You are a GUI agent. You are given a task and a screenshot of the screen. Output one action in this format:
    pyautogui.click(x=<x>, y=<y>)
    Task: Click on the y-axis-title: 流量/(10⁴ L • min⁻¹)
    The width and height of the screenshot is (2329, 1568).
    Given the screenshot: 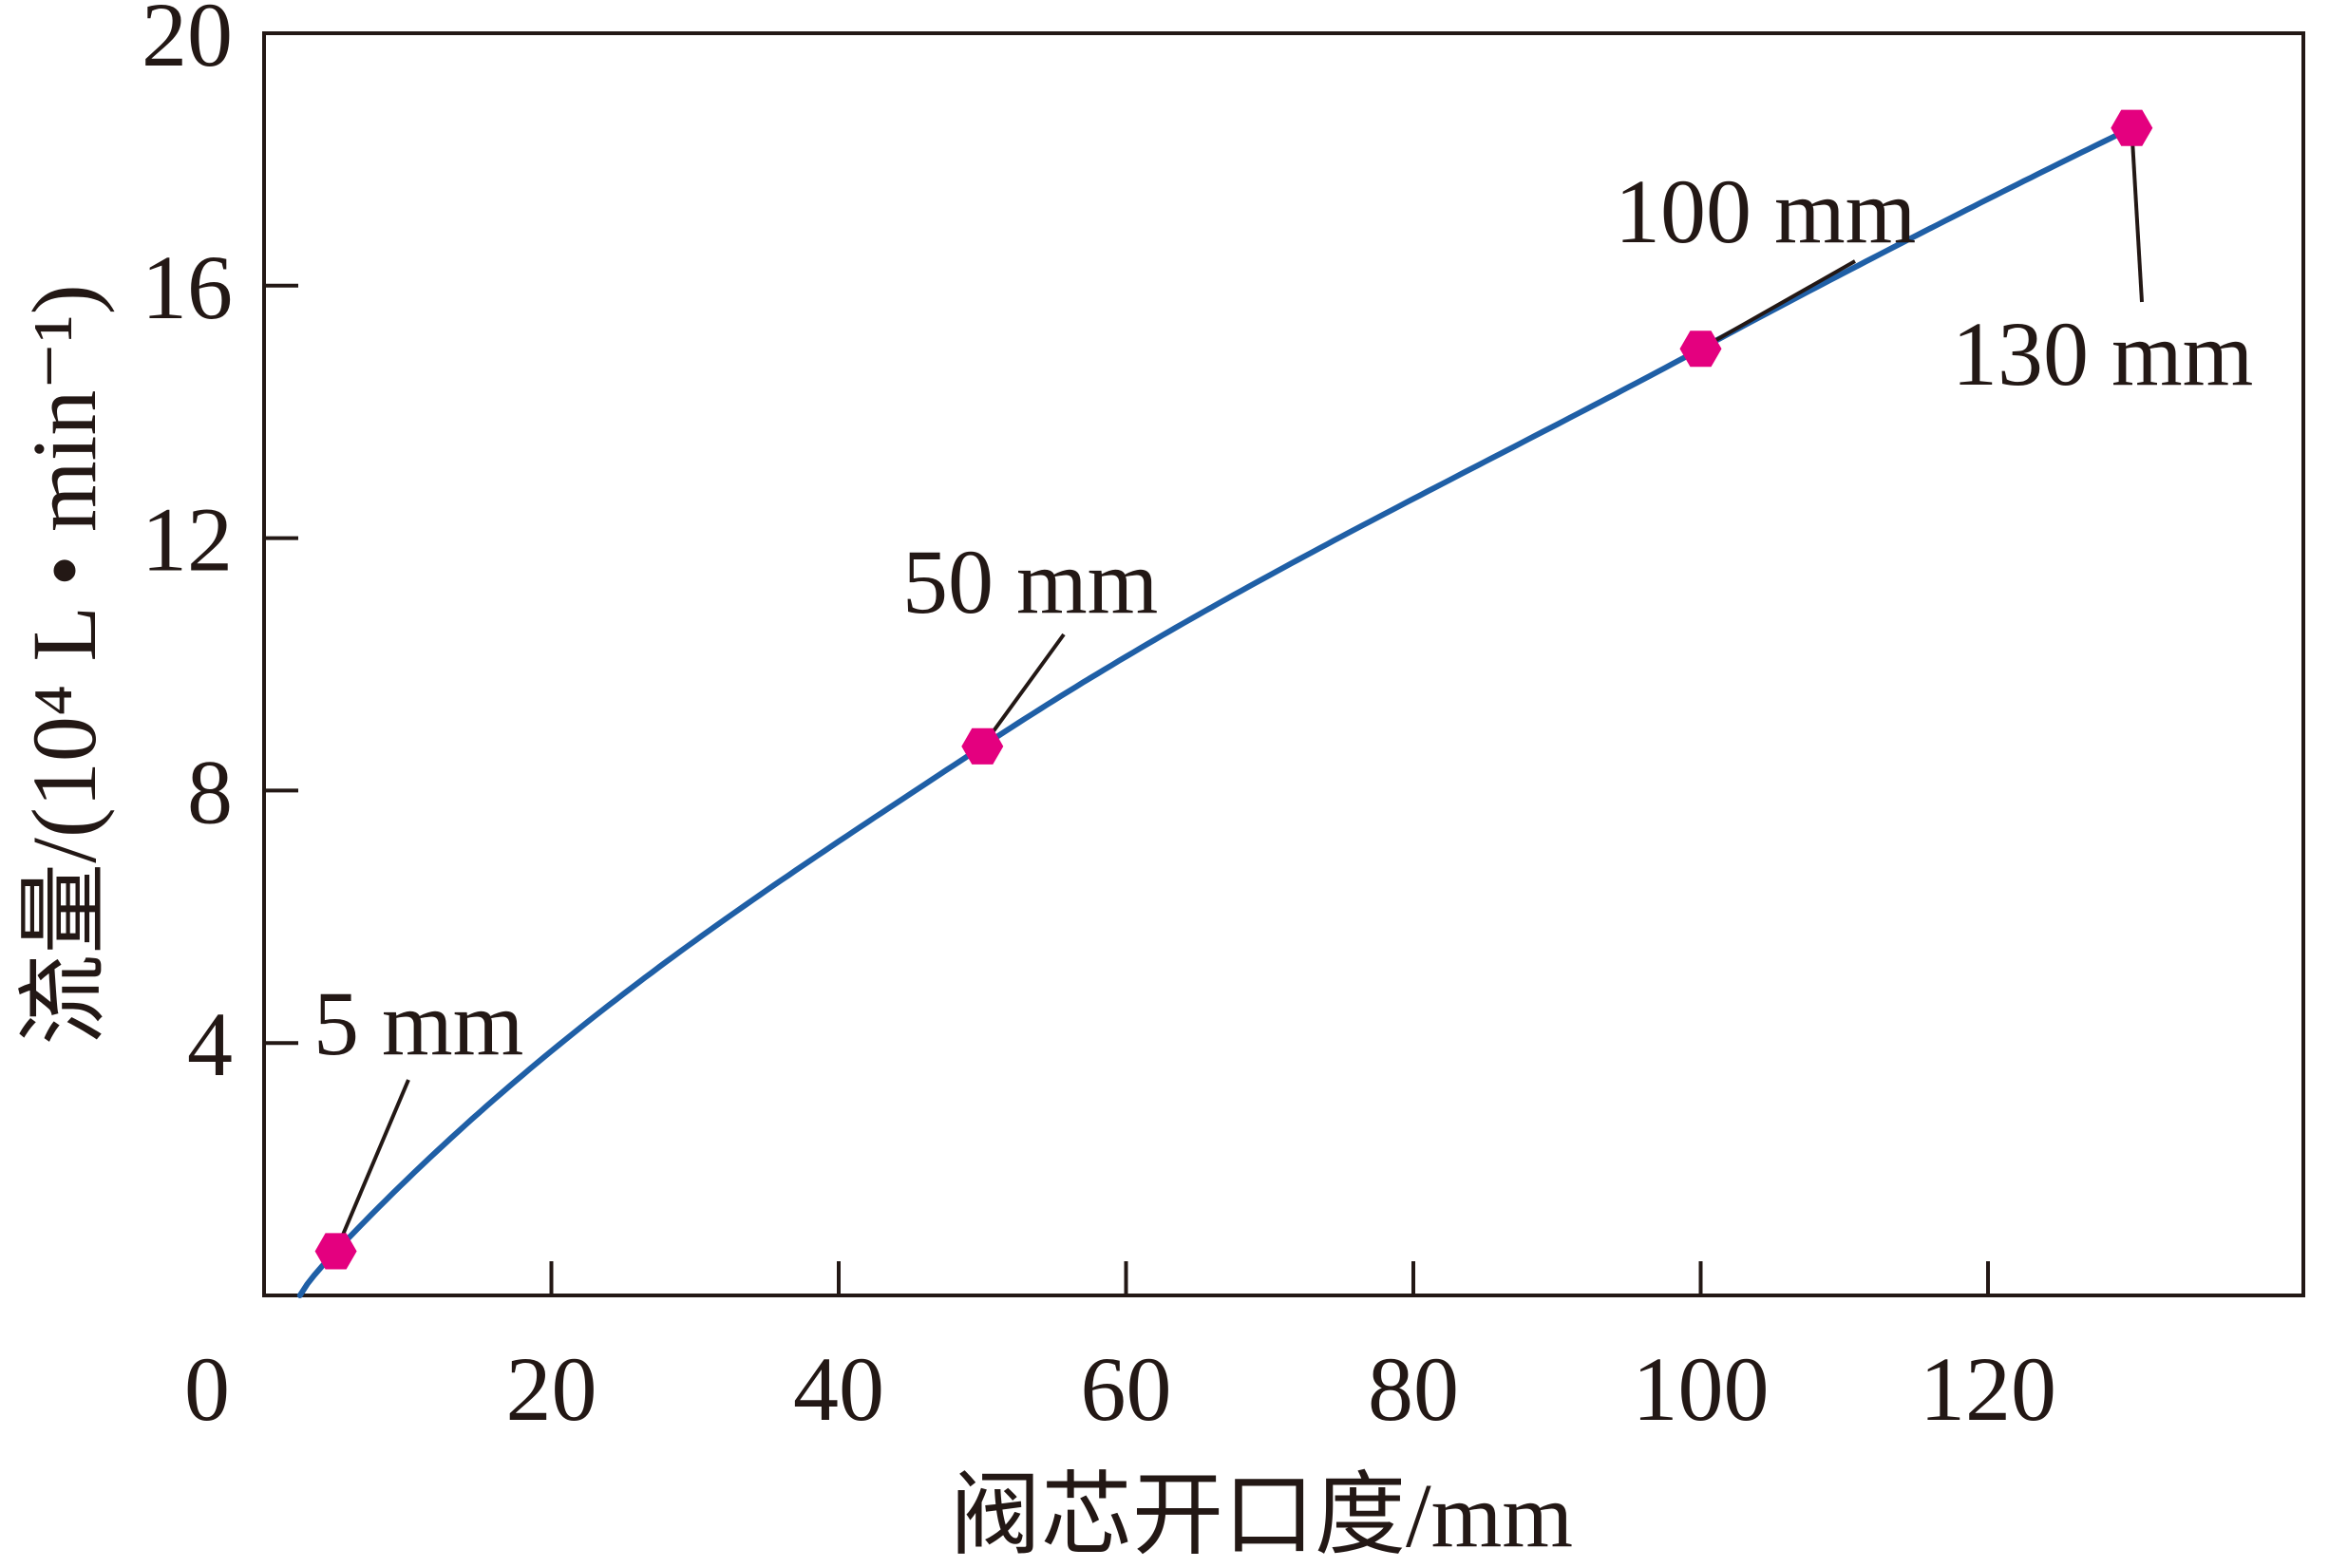 What is the action you would take?
    pyautogui.click(x=64, y=665)
    